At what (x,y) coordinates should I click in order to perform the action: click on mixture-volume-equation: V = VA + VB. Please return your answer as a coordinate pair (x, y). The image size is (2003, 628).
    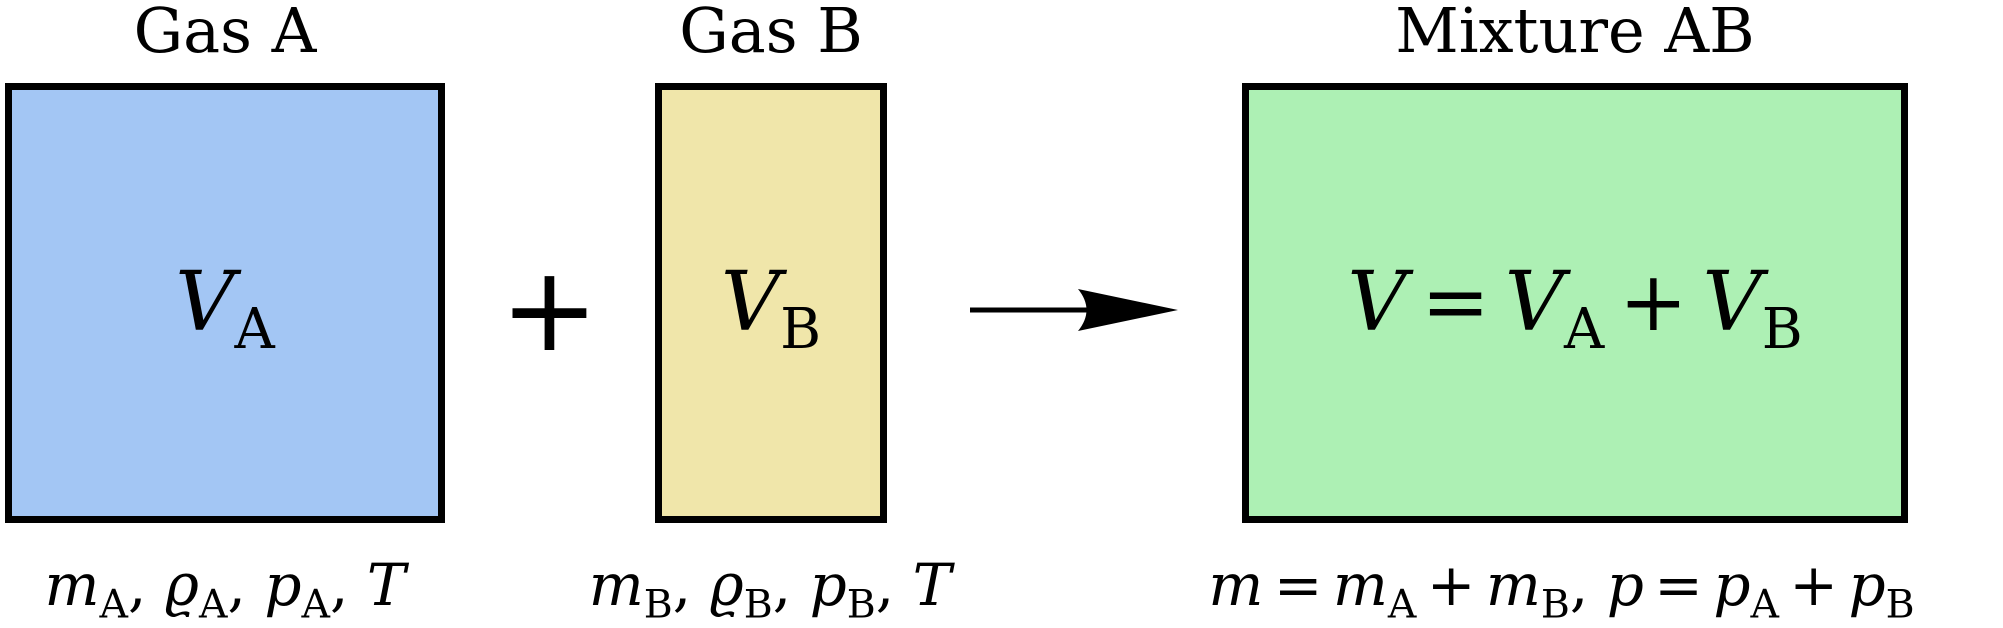
    Looking at the image, I should click on (1575, 308).